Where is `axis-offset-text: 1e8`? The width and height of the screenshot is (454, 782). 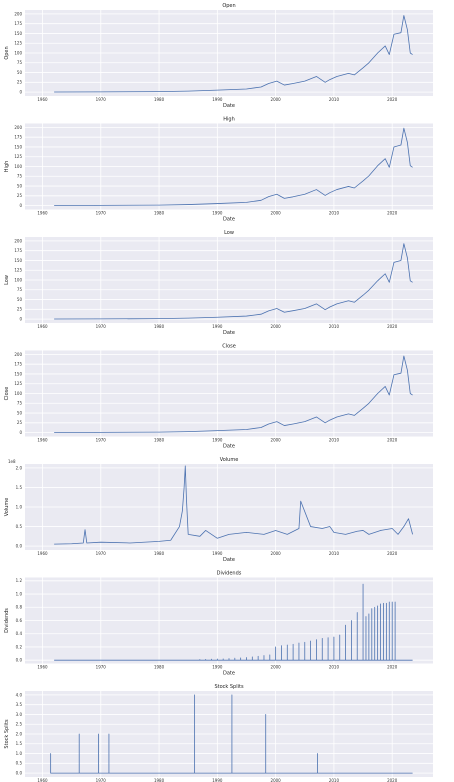 axis-offset-text: 1e8 is located at coordinates (12, 461).